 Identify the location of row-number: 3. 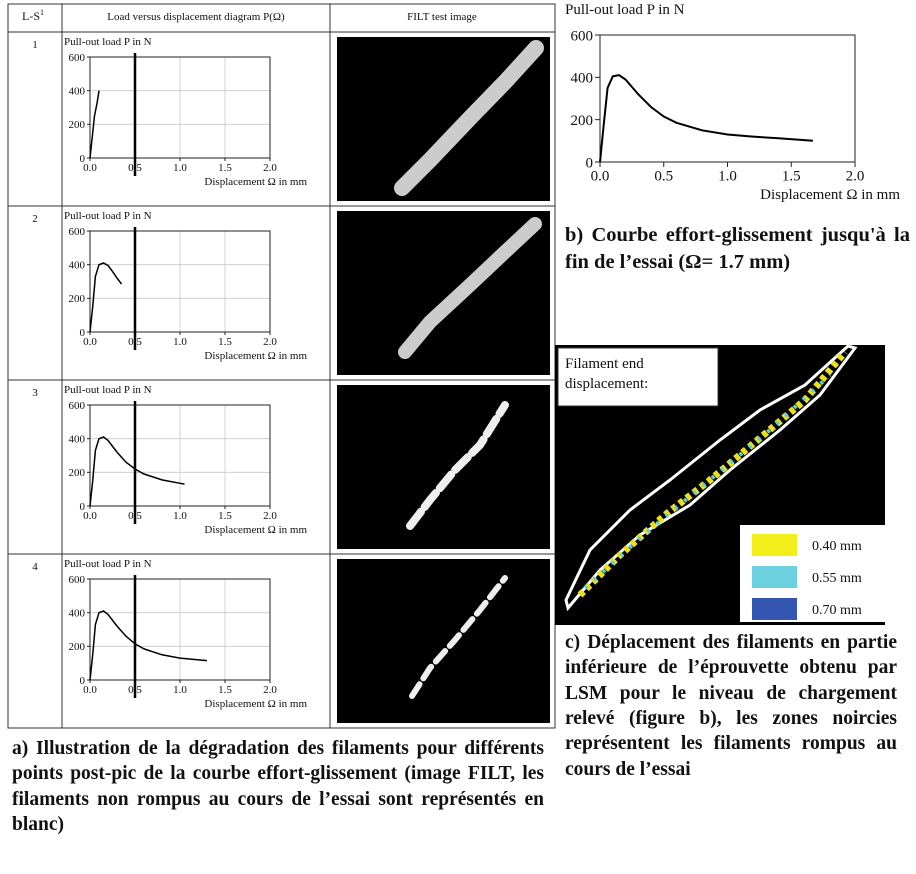
(35, 393).